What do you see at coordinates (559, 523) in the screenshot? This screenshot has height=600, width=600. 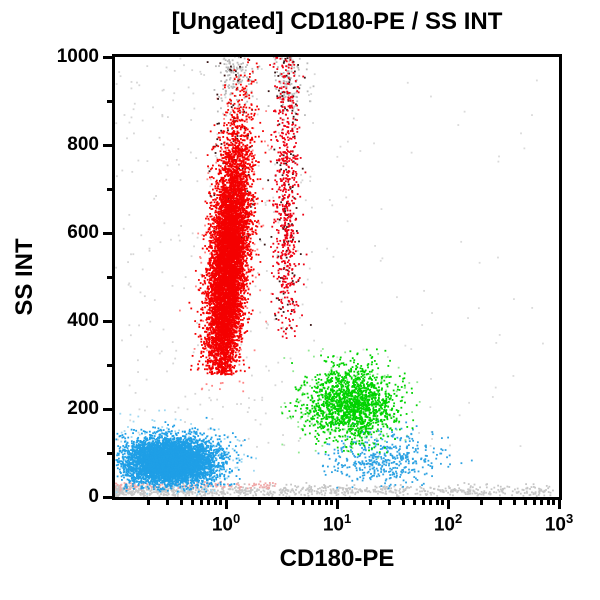 I see `x-tick-label: 10³` at bounding box center [559, 523].